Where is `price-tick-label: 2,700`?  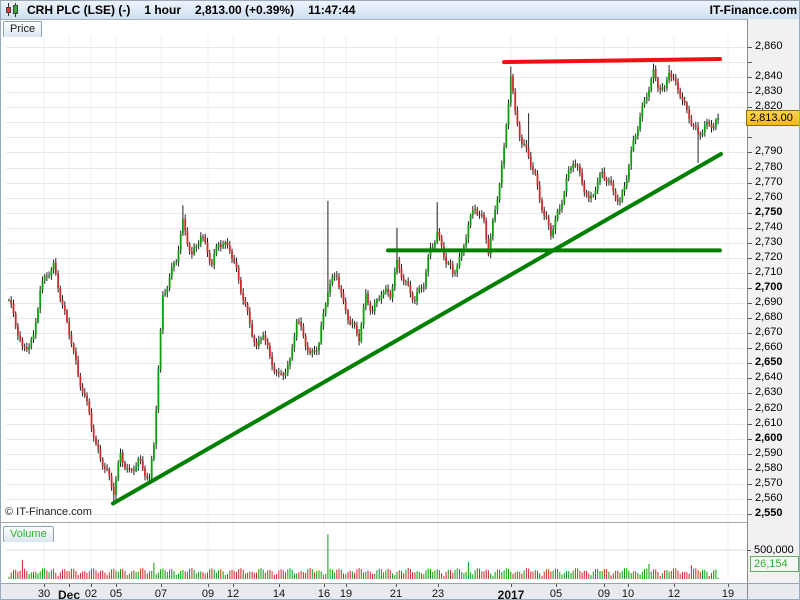
price-tick-label: 2,700 is located at coordinates (769, 287).